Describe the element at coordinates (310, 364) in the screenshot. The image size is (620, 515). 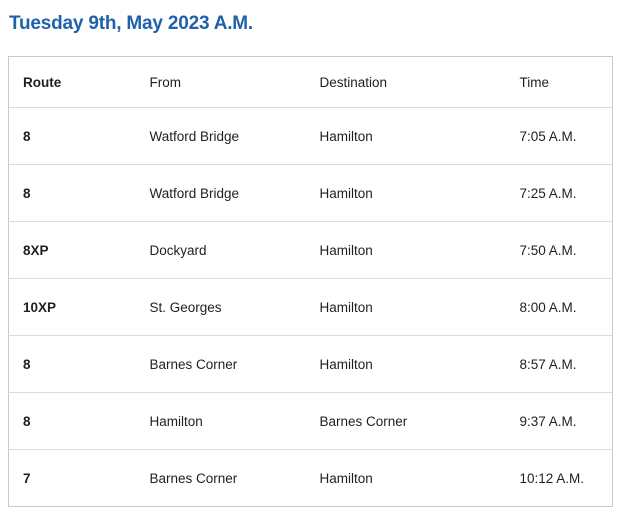
I see `table-row: 8 Barnes Corner Hamilton 8:57 A.M.` at that location.